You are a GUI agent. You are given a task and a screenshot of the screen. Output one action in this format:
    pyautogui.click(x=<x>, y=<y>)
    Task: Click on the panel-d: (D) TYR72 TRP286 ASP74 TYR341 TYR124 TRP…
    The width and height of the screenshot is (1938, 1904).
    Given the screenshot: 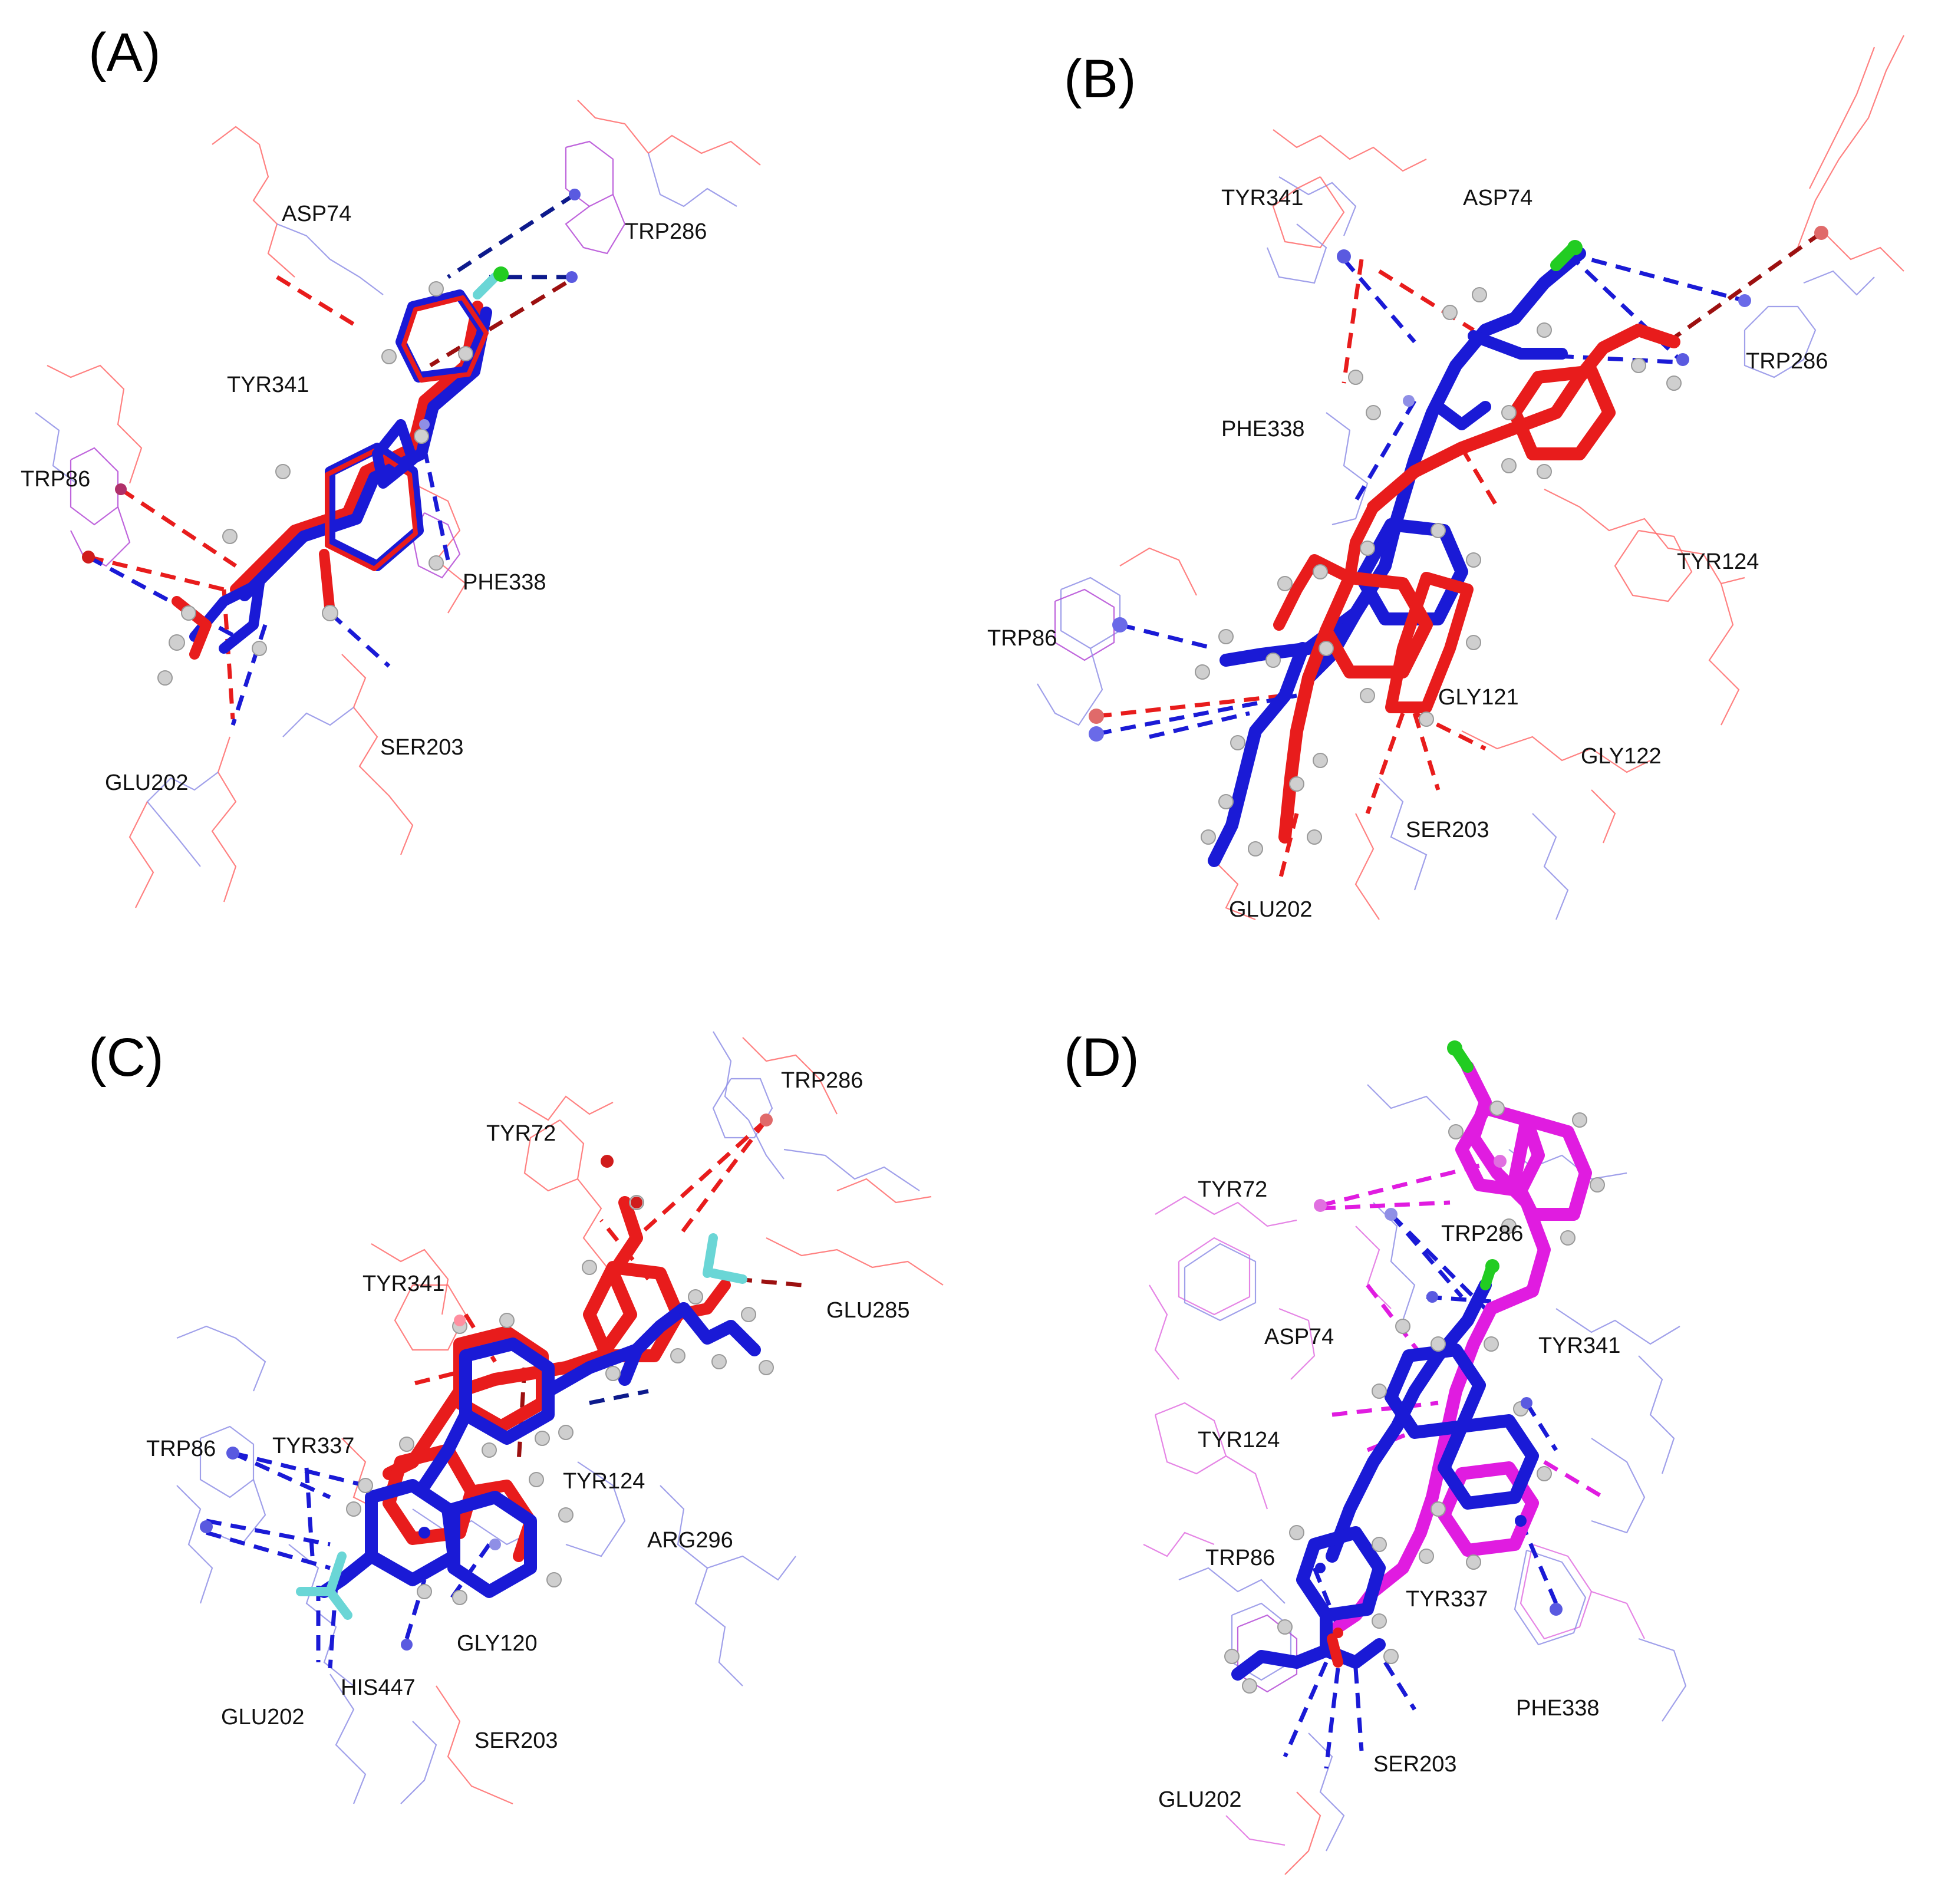 What is the action you would take?
    pyautogui.click(x=1375, y=1451)
    